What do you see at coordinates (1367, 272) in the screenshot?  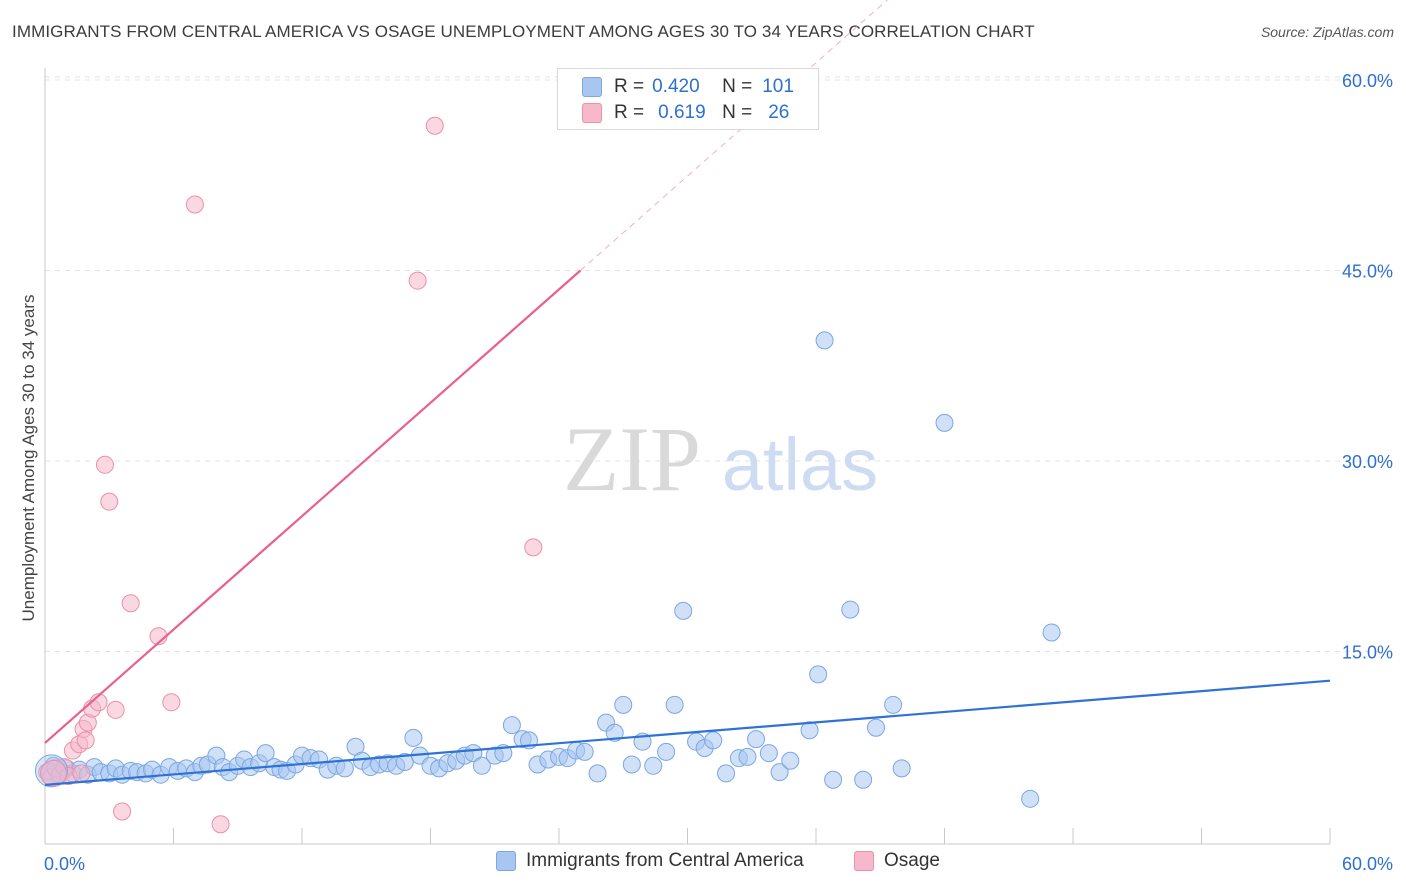 I see `y-tick-label: 45.0%` at bounding box center [1367, 272].